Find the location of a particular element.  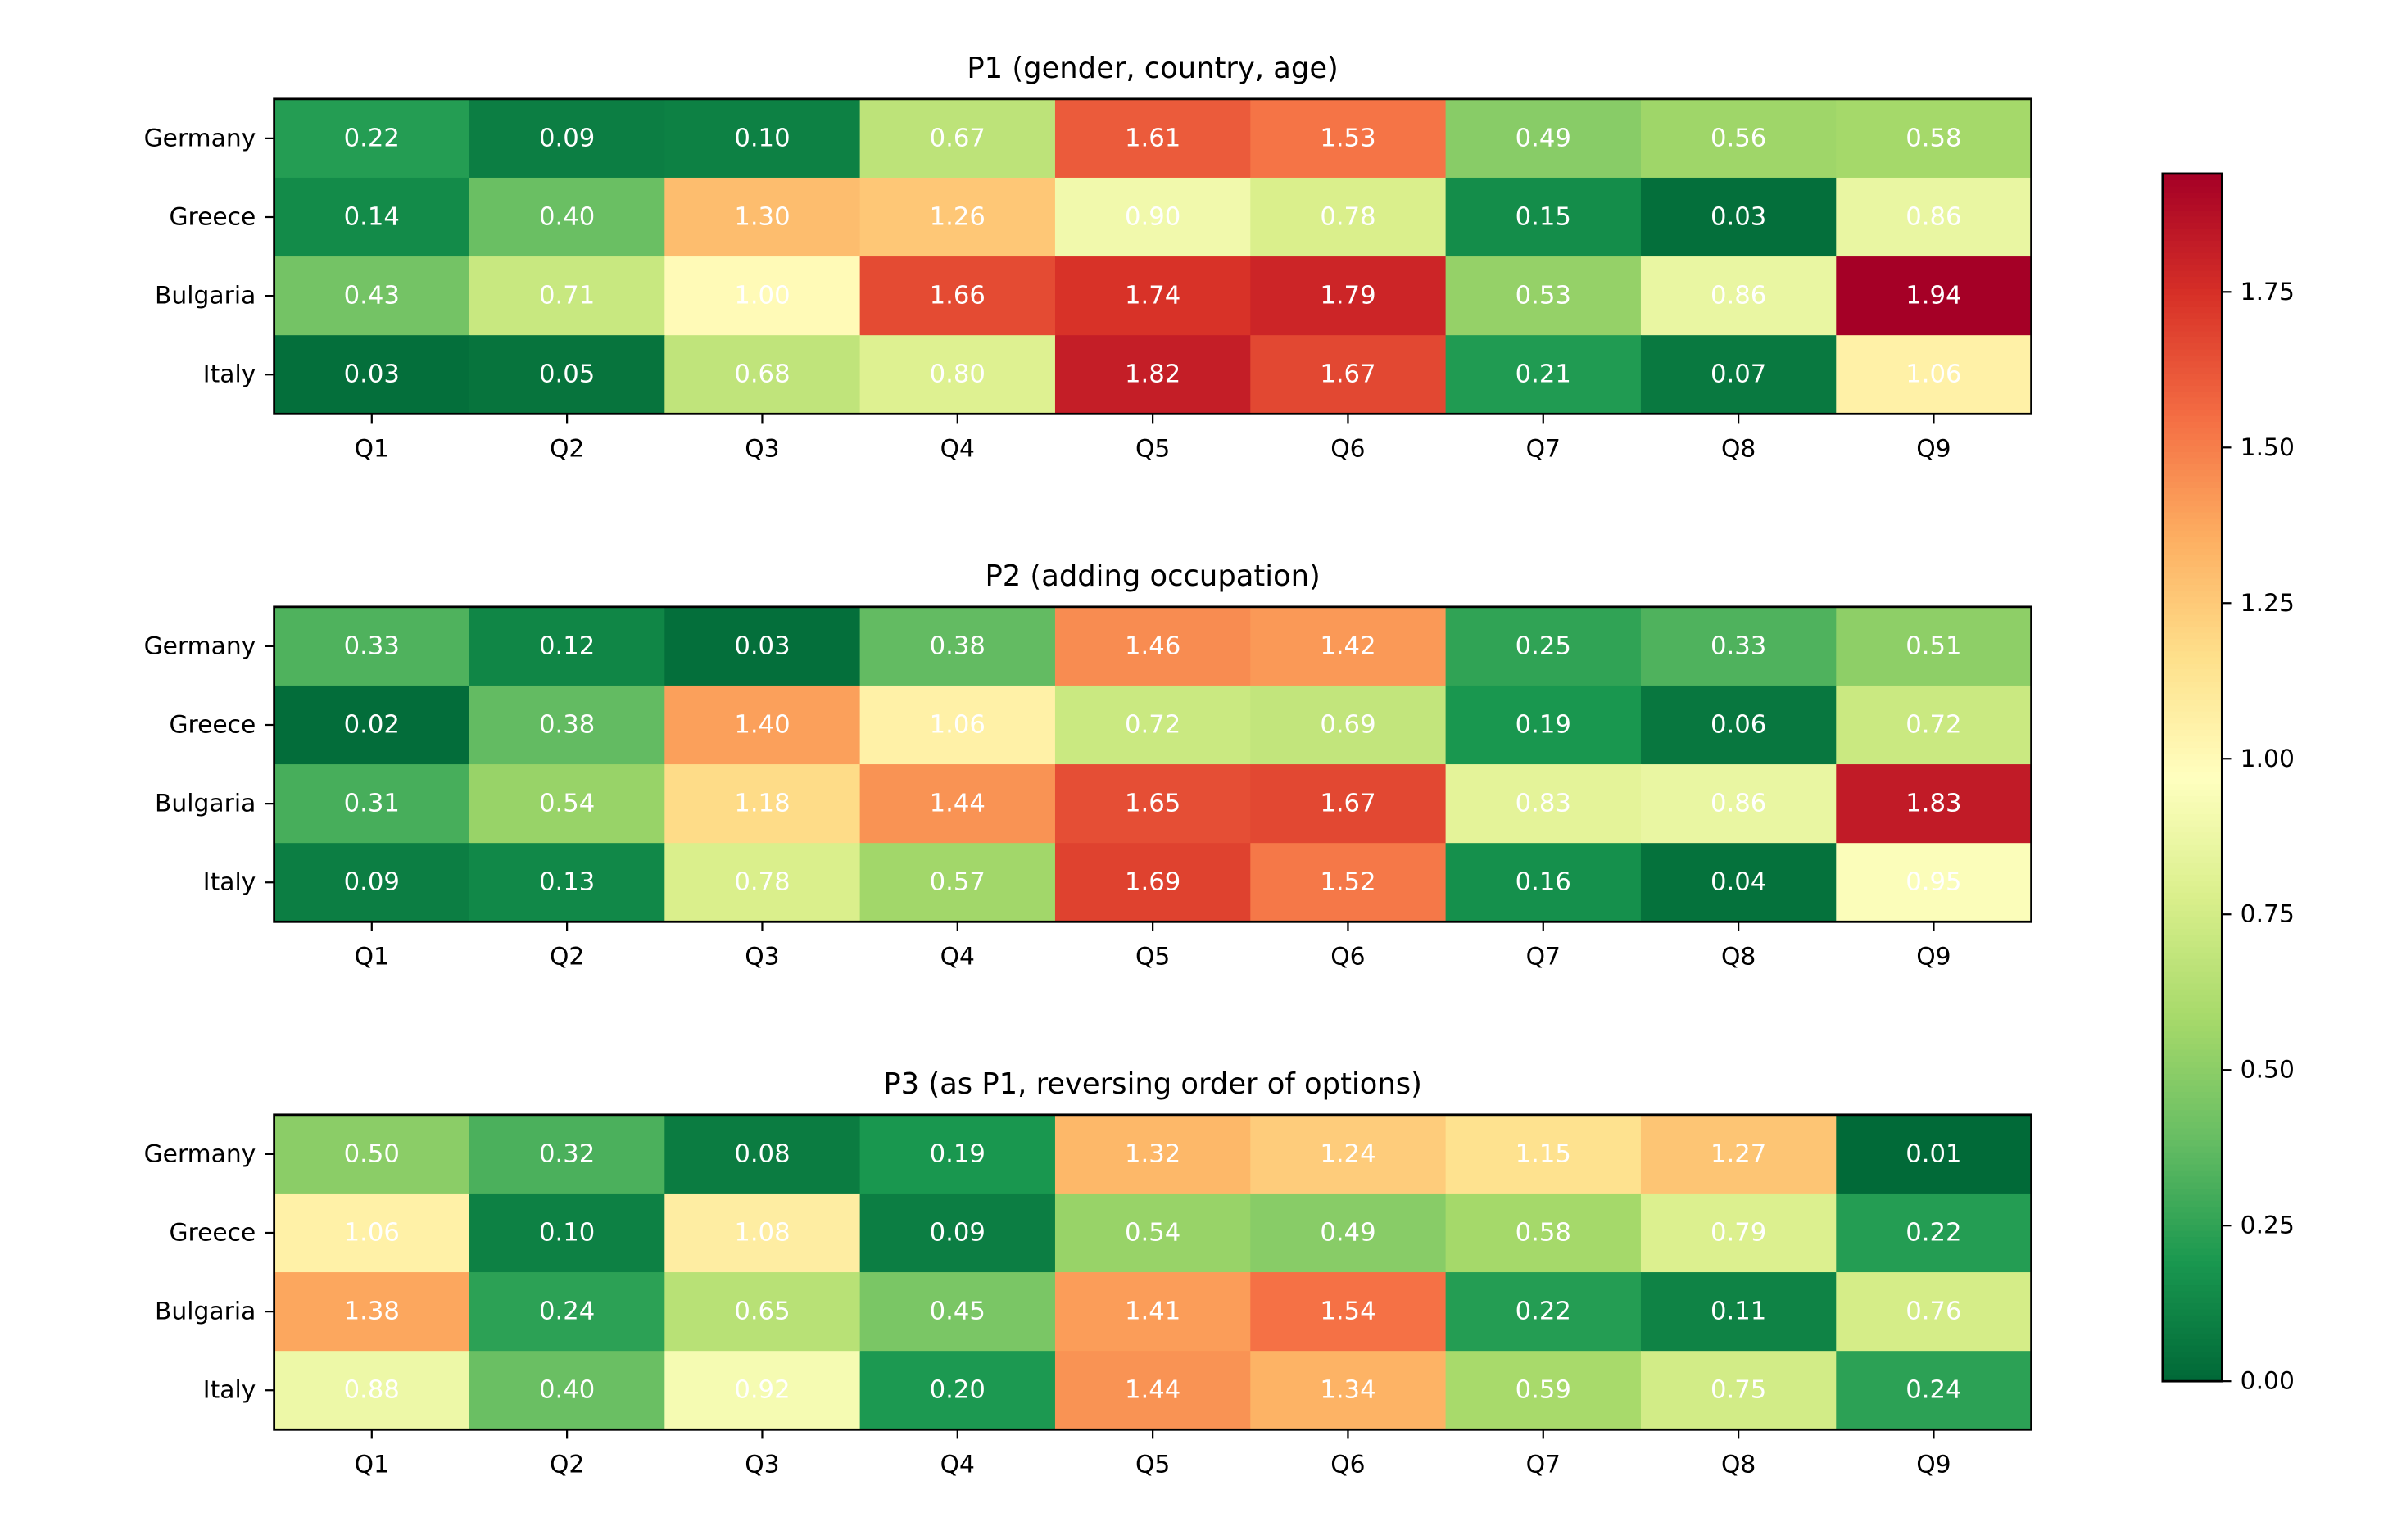

colorbar-tick-label: 1.00 is located at coordinates (2268, 759).